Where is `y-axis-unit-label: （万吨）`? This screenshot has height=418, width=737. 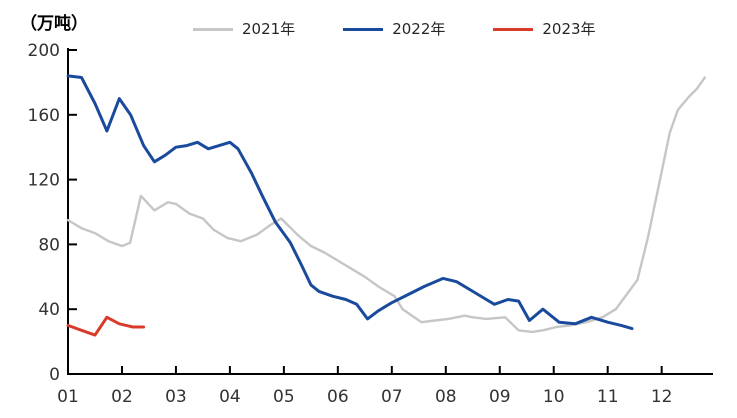
y-axis-unit-label: （万吨） is located at coordinates (54, 24).